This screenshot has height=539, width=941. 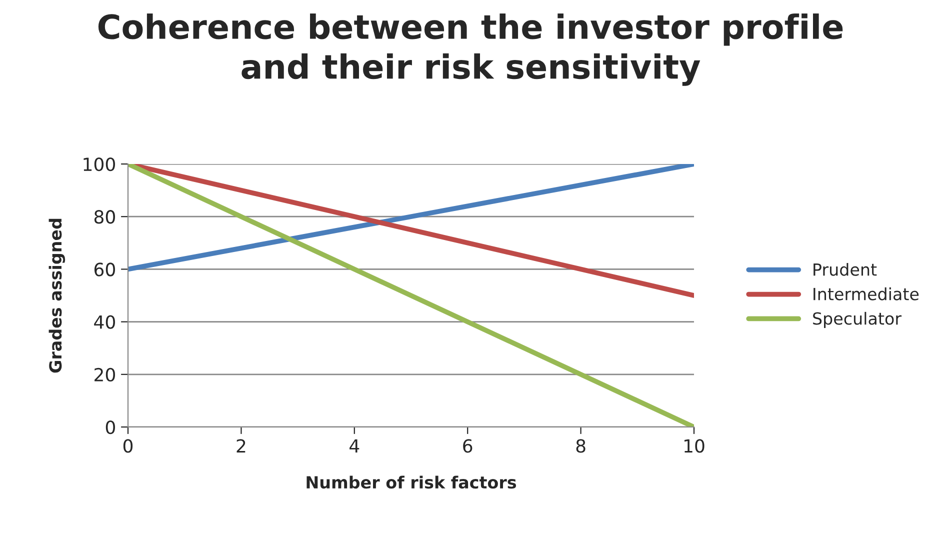 What do you see at coordinates (57, 295) in the screenshot?
I see `y-axis-title: Grades assigned` at bounding box center [57, 295].